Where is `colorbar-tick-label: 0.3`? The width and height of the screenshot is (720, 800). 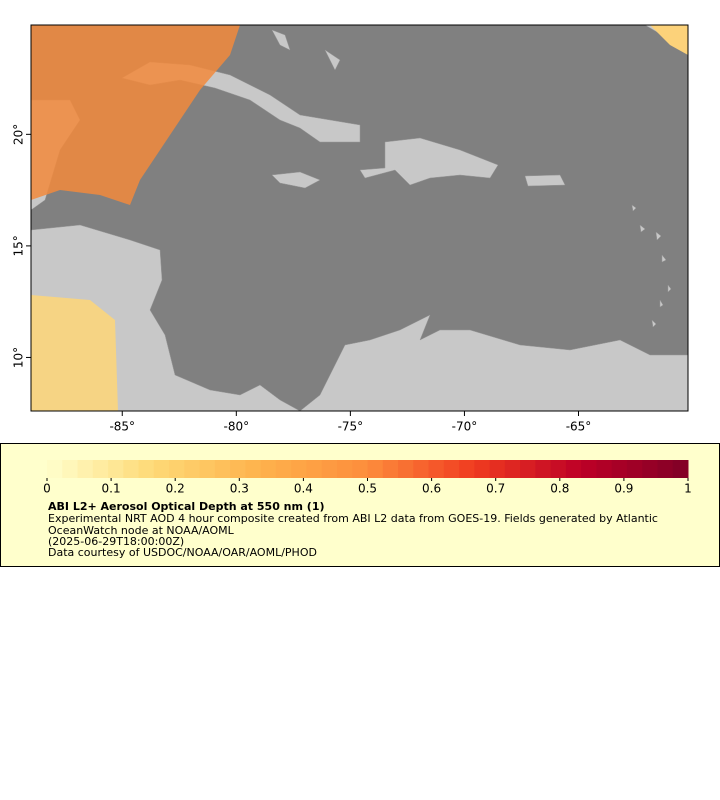
colorbar-tick-label: 0.3 is located at coordinates (239, 489).